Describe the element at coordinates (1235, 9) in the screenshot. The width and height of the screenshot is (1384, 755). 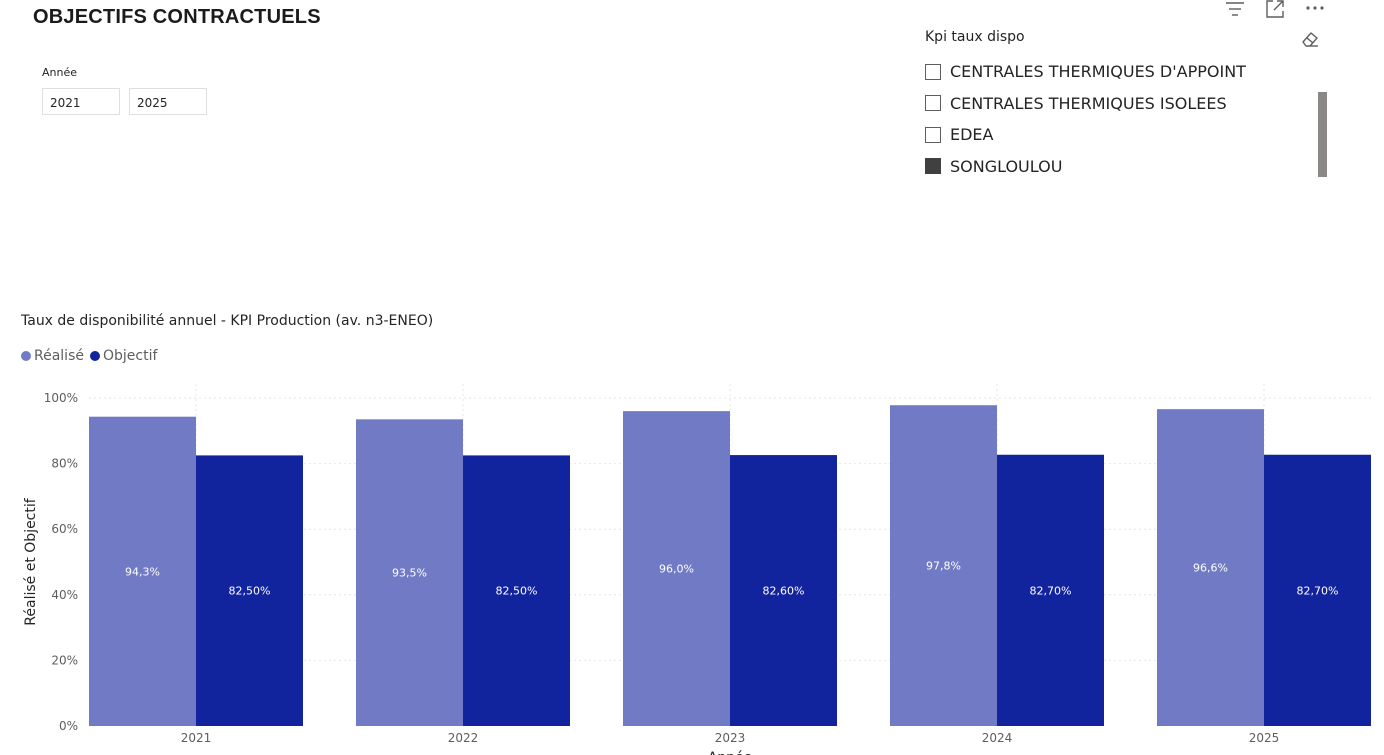
I see `filter-icon` at that location.